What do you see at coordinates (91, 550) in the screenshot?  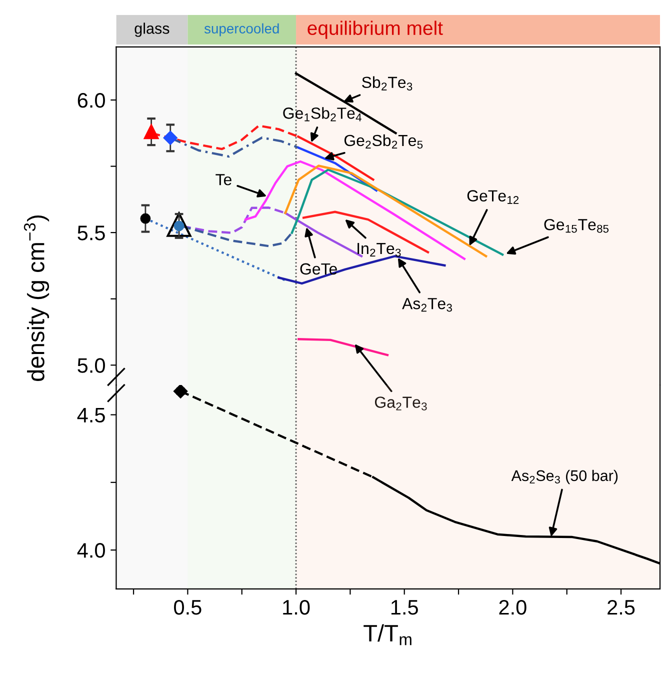 I see `y-tick-label: 4.0` at bounding box center [91, 550].